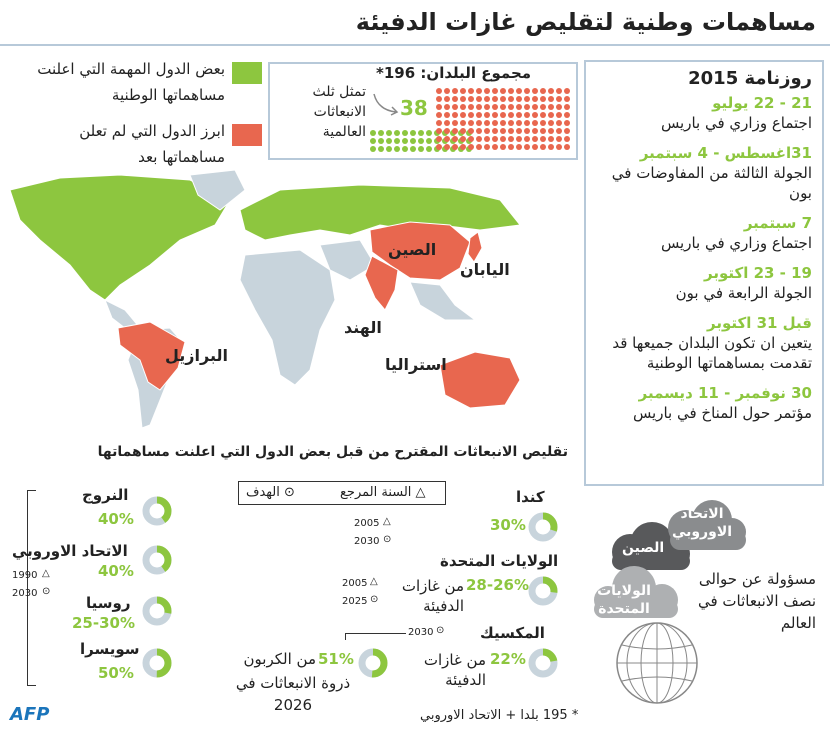 The height and width of the screenshot is (731, 830). What do you see at coordinates (104, 623) in the screenshot?
I see `value-russia: 25-30%` at bounding box center [104, 623].